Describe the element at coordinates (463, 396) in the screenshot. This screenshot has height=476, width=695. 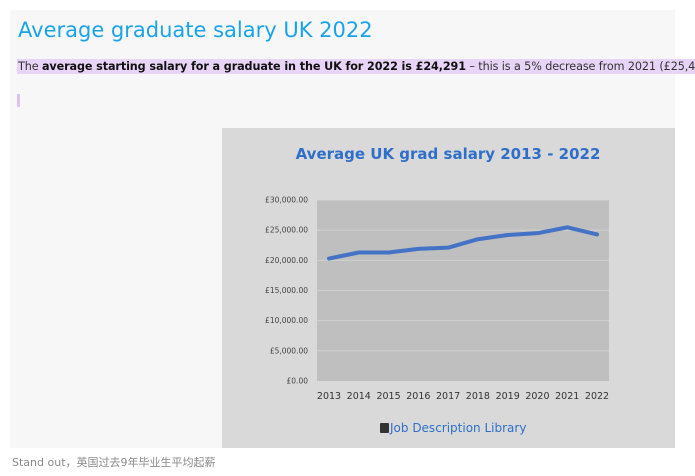
I see `x-axis-ticks: 2013 2014 2015 2016 2017 2018 2019 2020 2021 2022` at that location.